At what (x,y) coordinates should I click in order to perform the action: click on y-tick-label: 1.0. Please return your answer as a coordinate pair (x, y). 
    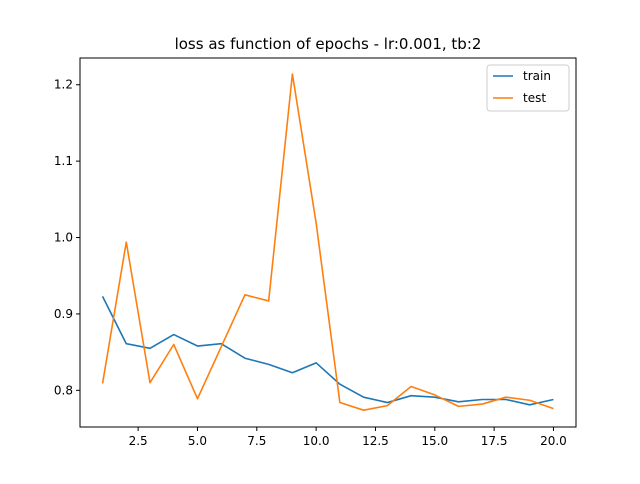
    Looking at the image, I should click on (63, 238).